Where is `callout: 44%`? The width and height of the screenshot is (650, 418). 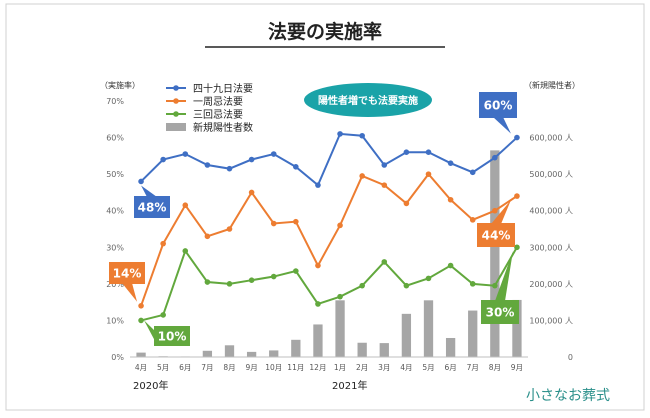
callout: 44% is located at coordinates (496, 223).